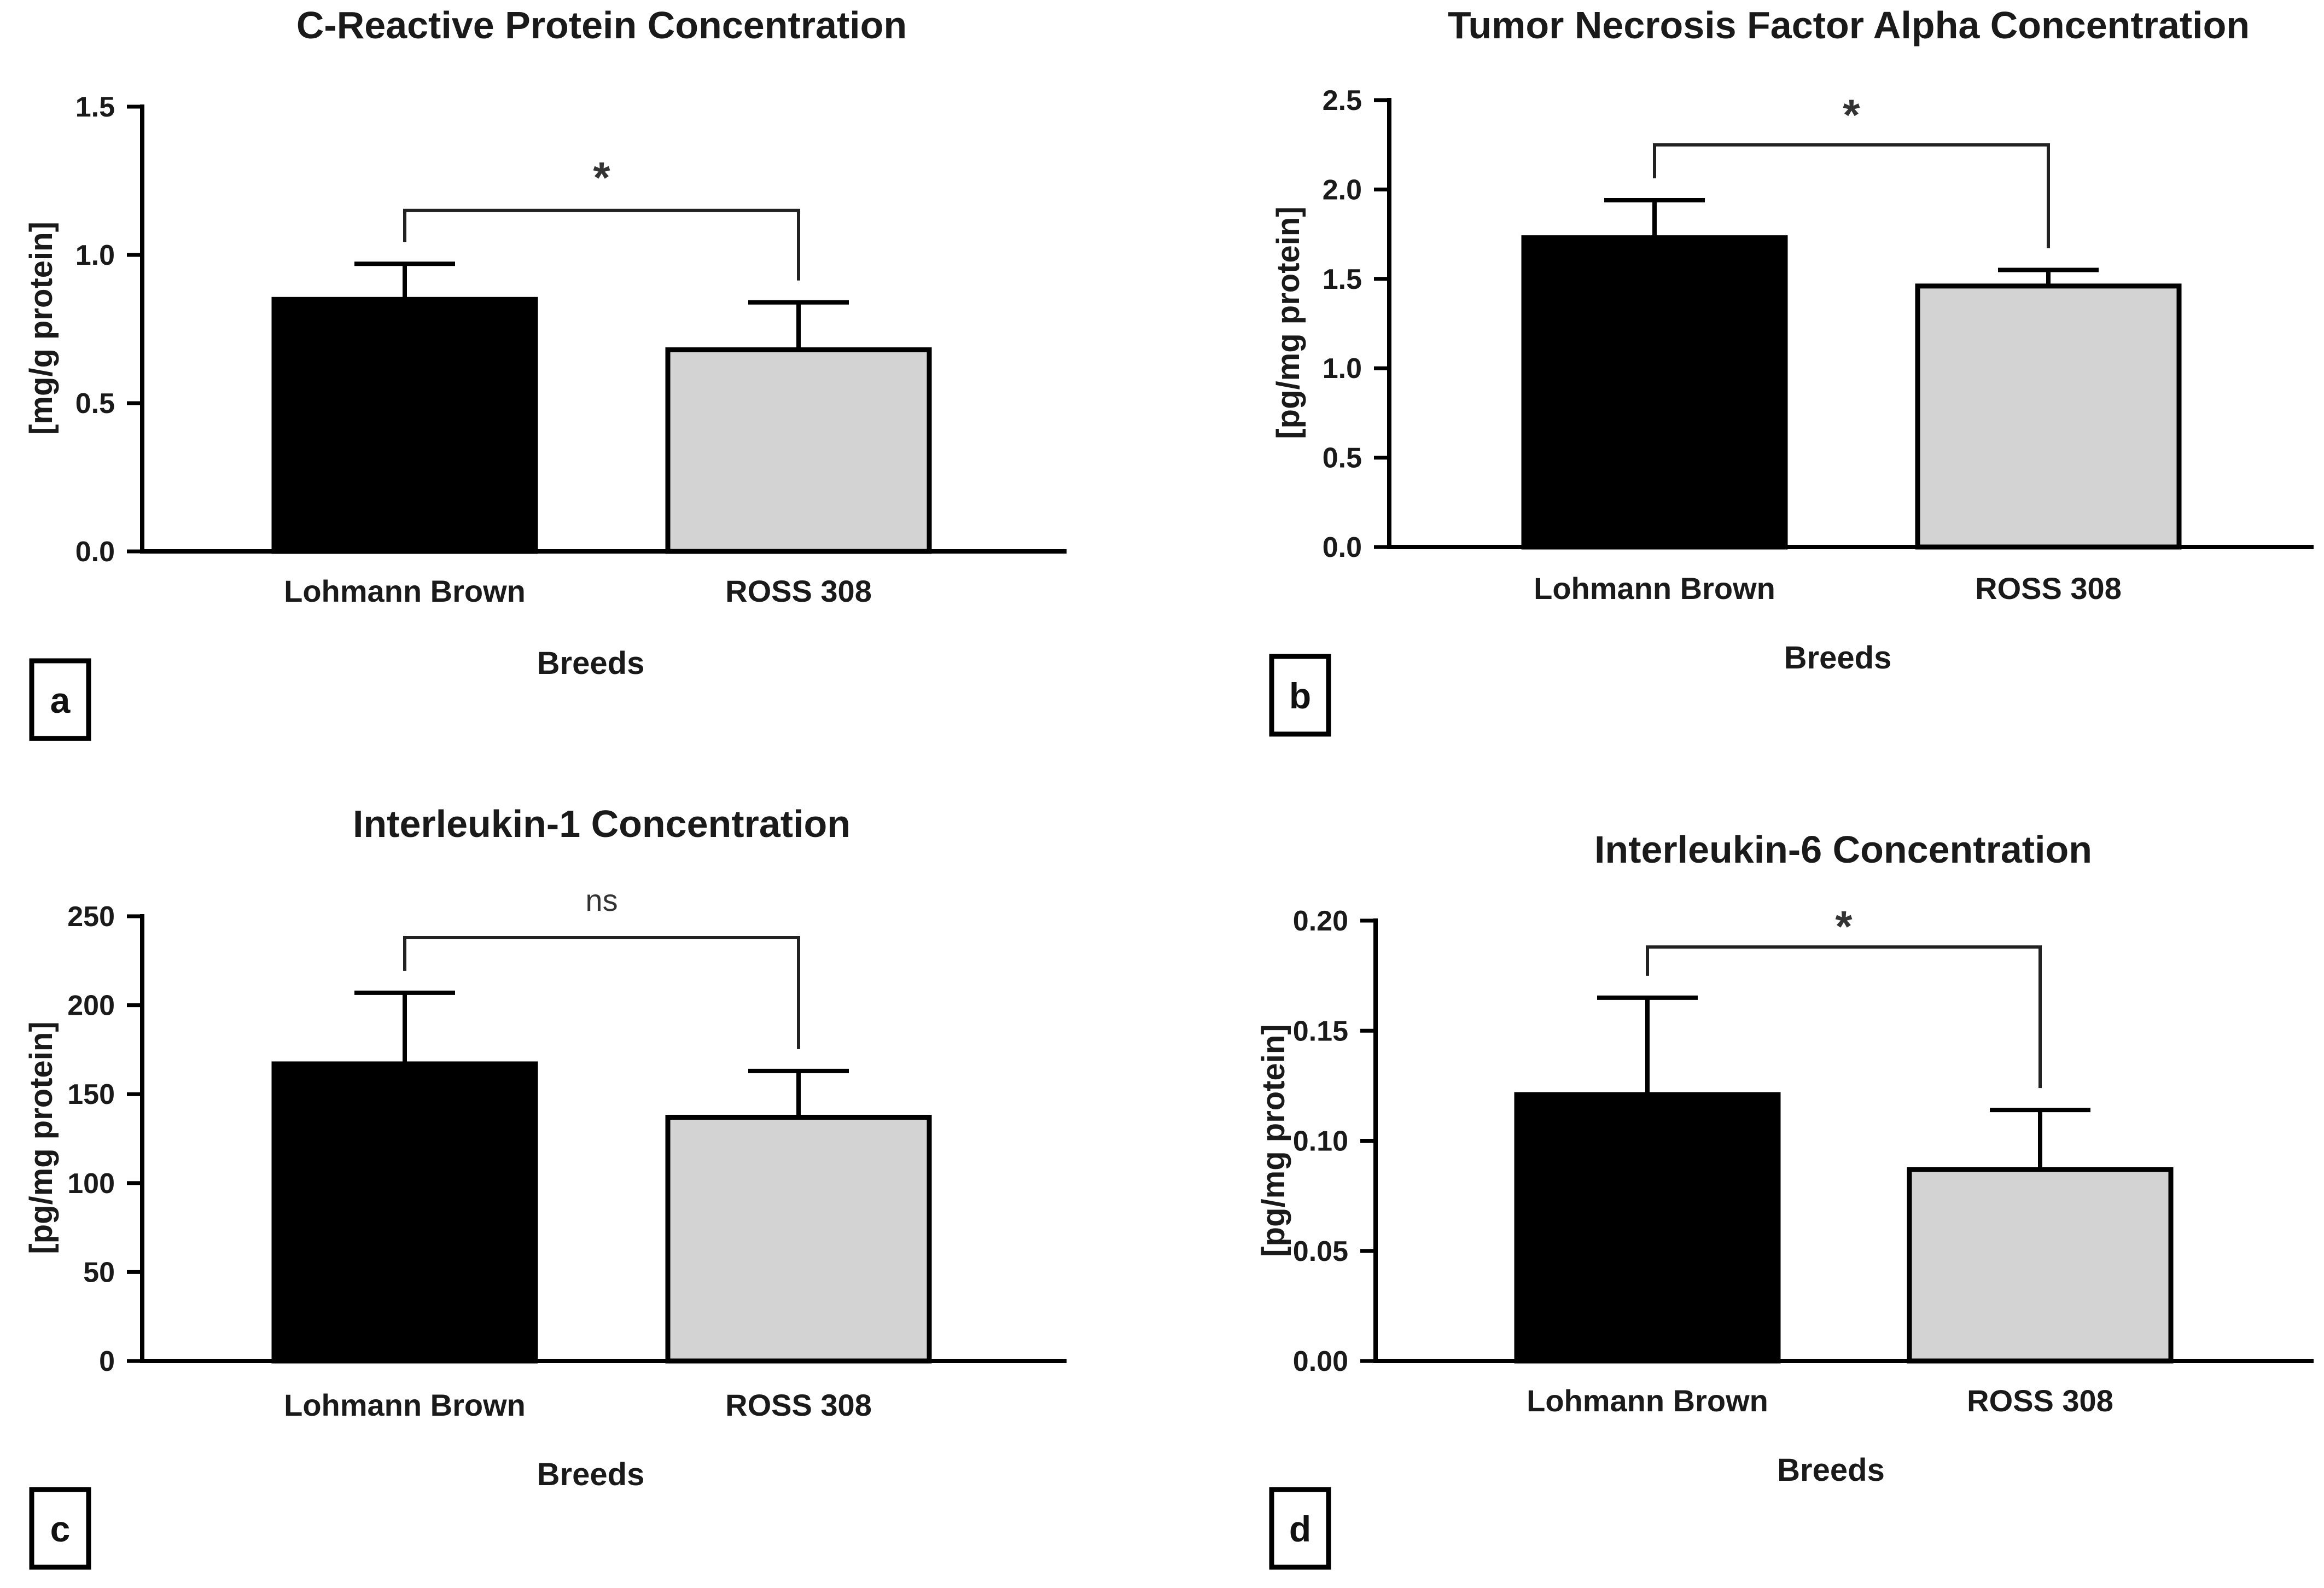 This screenshot has height=1588, width=2324. What do you see at coordinates (1320, 1251) in the screenshot?
I see `panel-d-y-tick-label: 0.05` at bounding box center [1320, 1251].